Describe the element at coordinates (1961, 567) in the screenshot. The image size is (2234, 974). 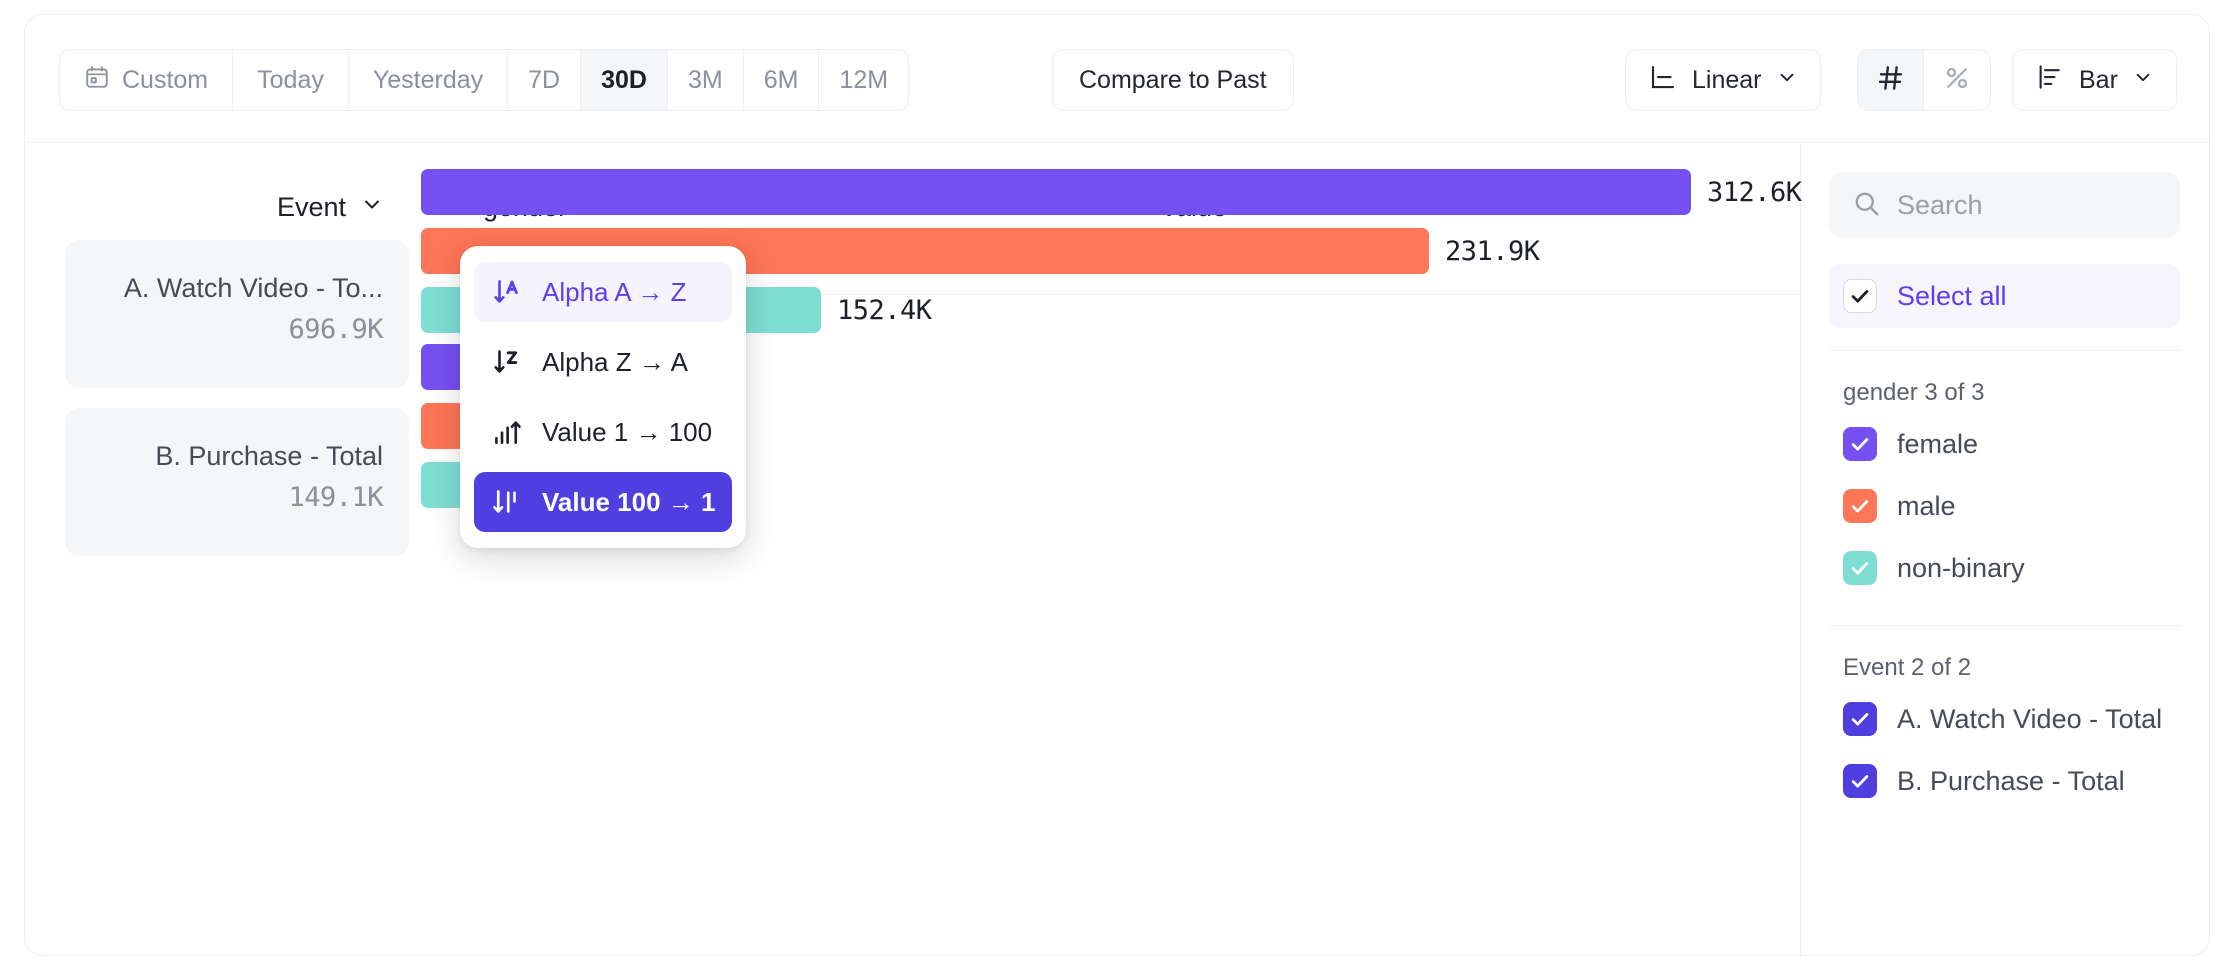
I see `filter-label-non-binary: non-binary` at that location.